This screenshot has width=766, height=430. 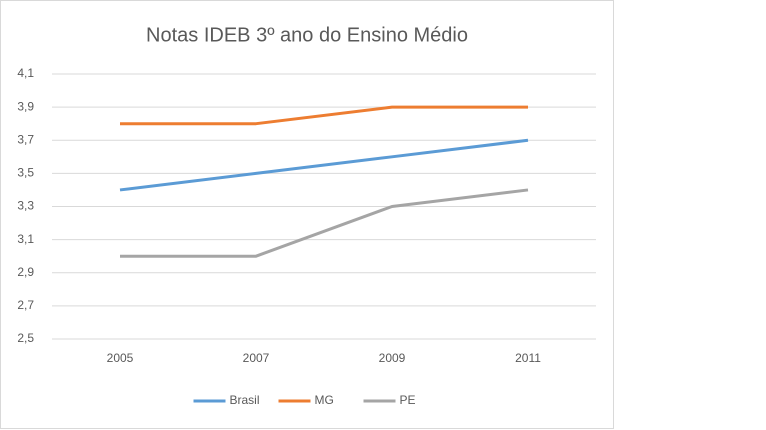 I want to click on y-tick-label: 2,7, so click(x=25, y=305).